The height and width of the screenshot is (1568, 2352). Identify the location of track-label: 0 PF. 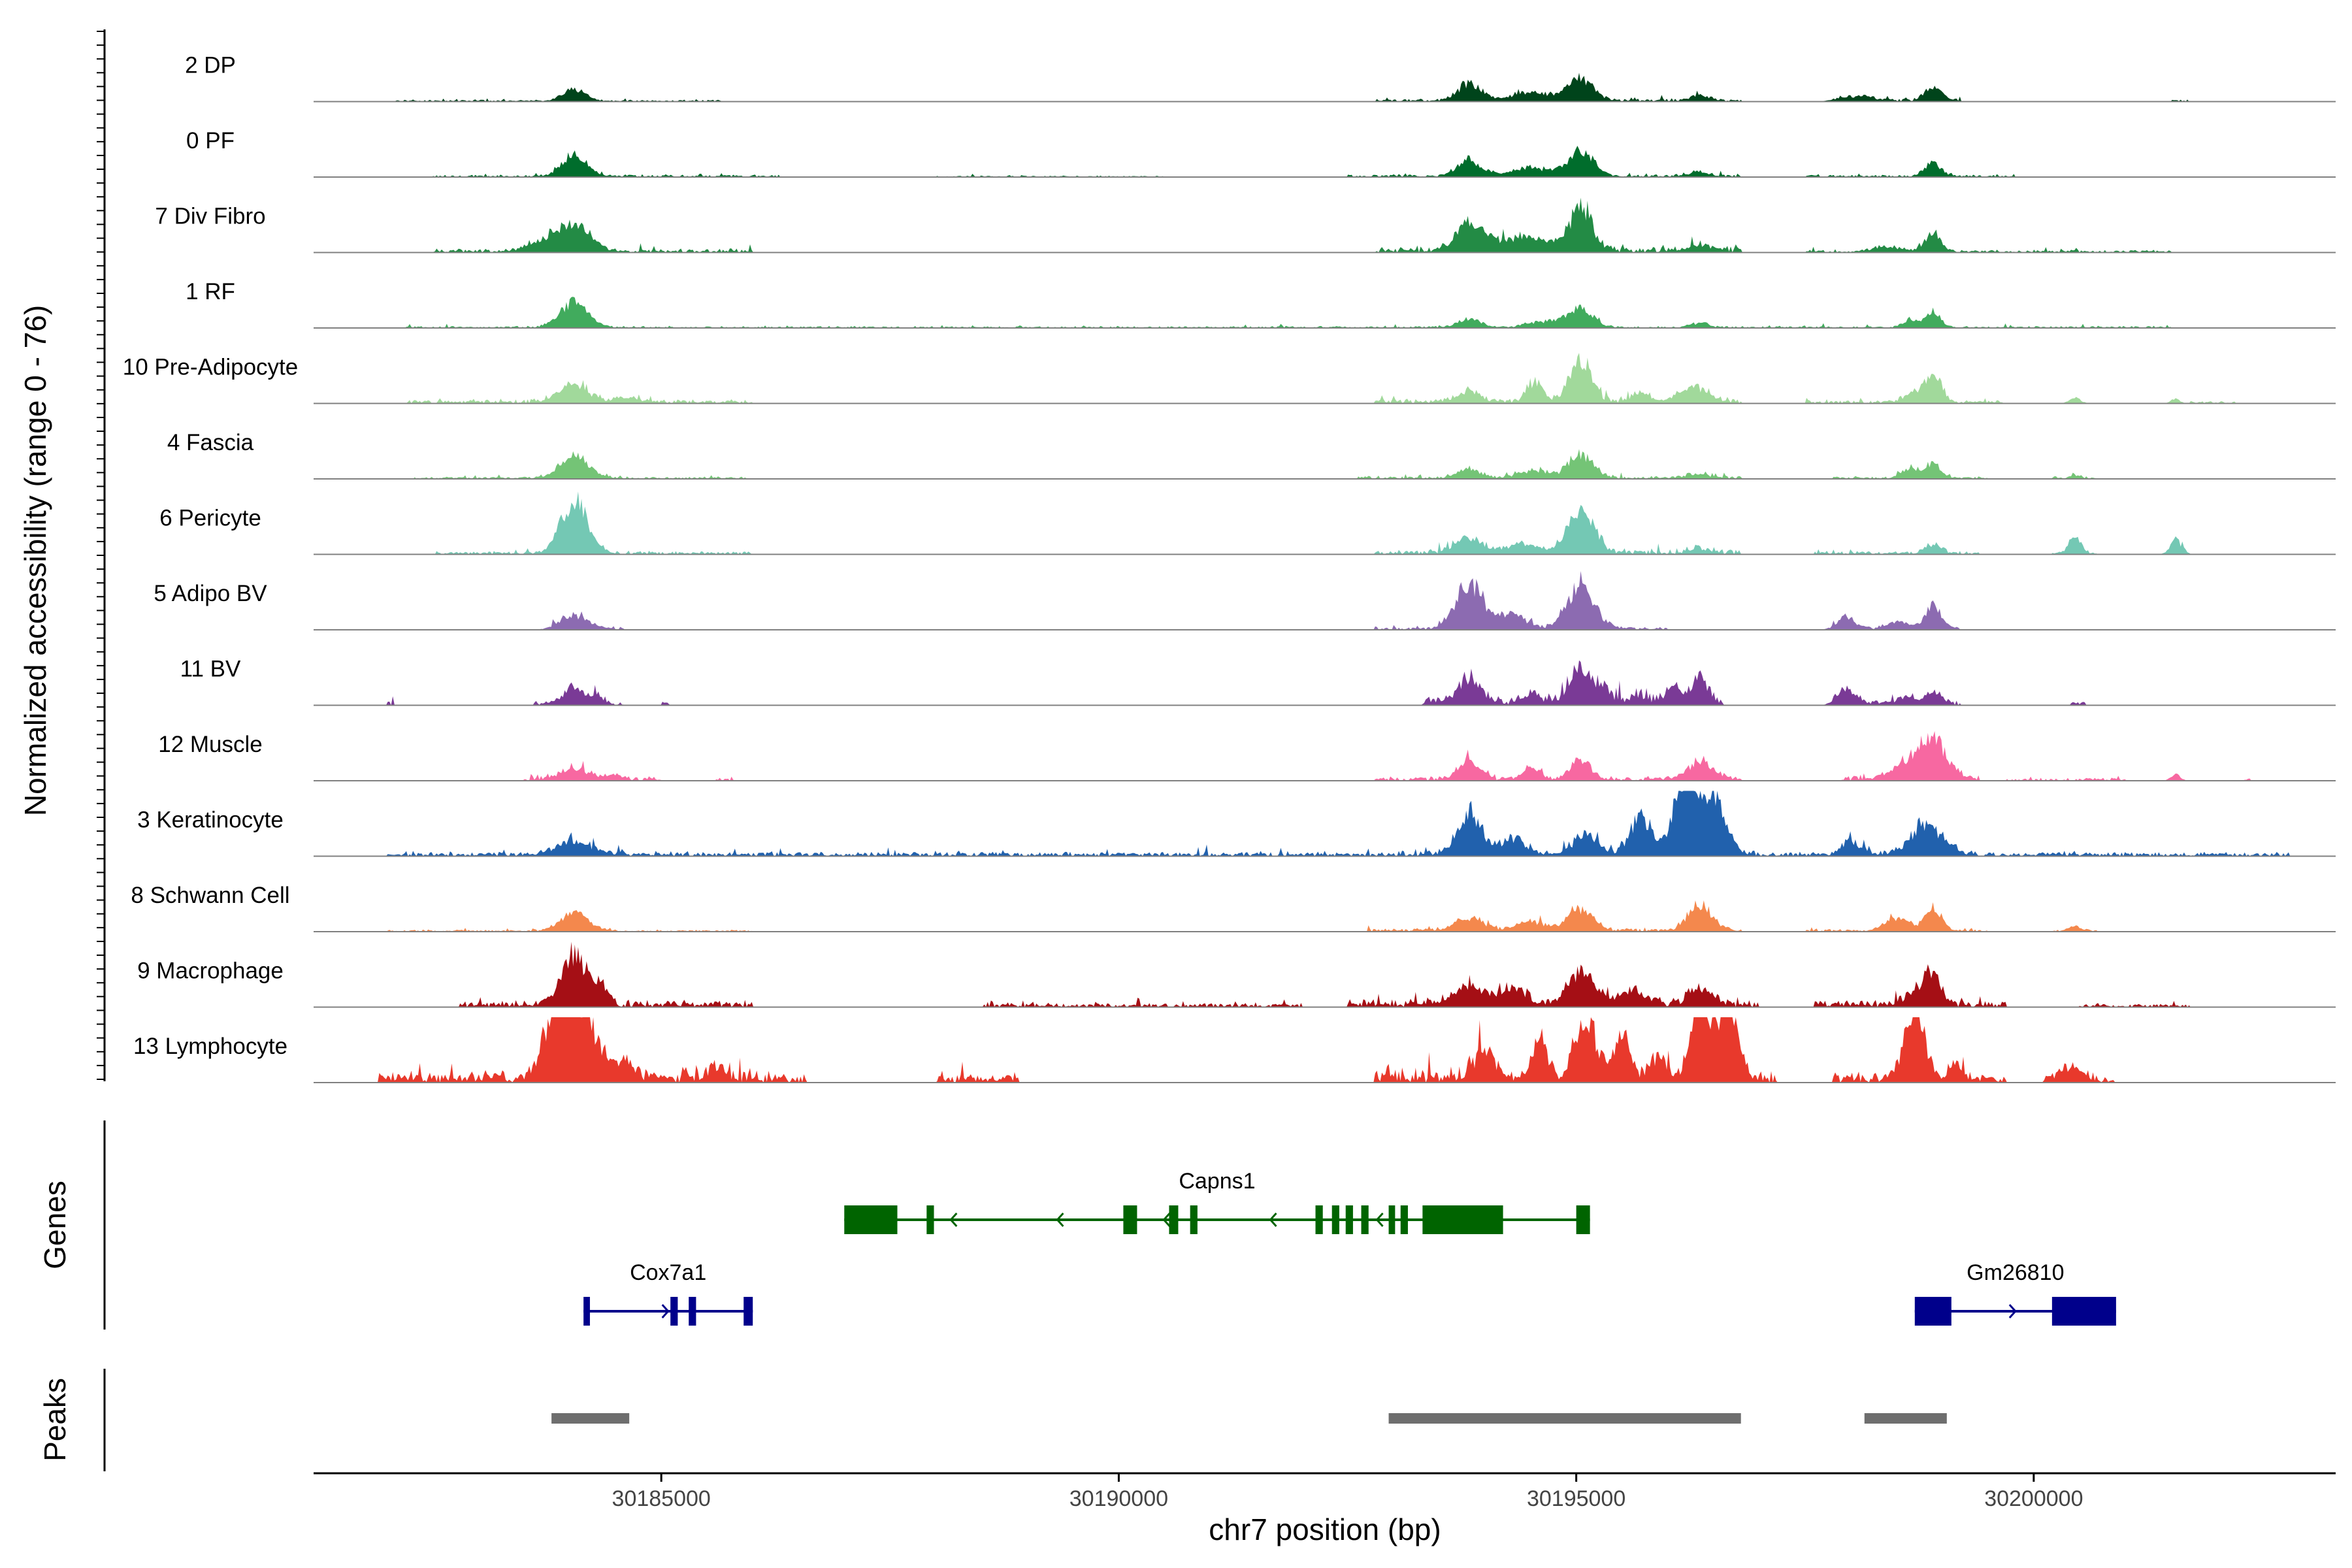
(210, 141).